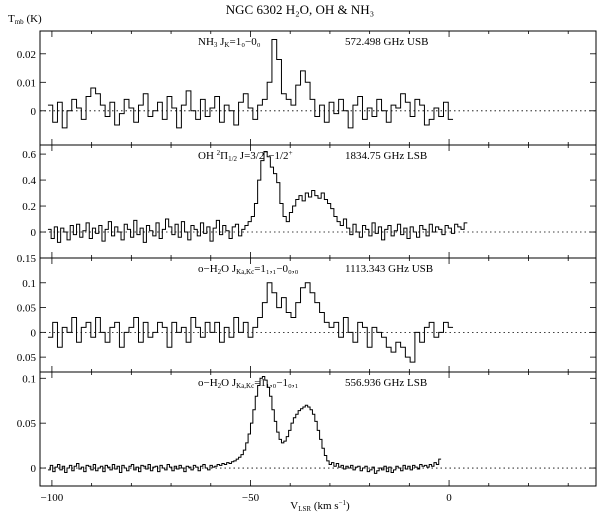 The height and width of the screenshot is (521, 600). I want to click on transition-label-oh2o1113: o−H2O JKa,Kc=1₁,₁−0₀,₀, so click(248, 269).